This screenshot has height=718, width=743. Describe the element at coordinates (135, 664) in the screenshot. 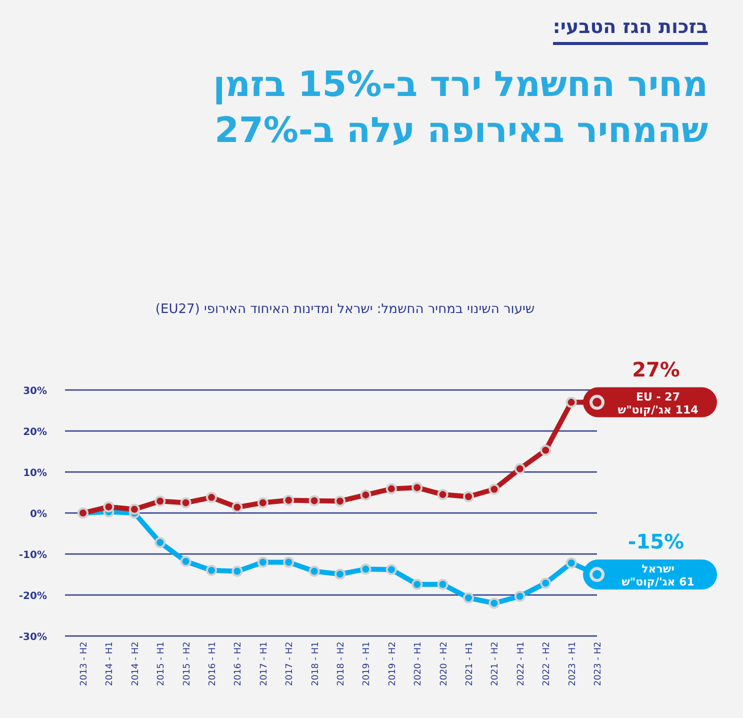

I see `x-tick-label: 2014 - H2` at that location.